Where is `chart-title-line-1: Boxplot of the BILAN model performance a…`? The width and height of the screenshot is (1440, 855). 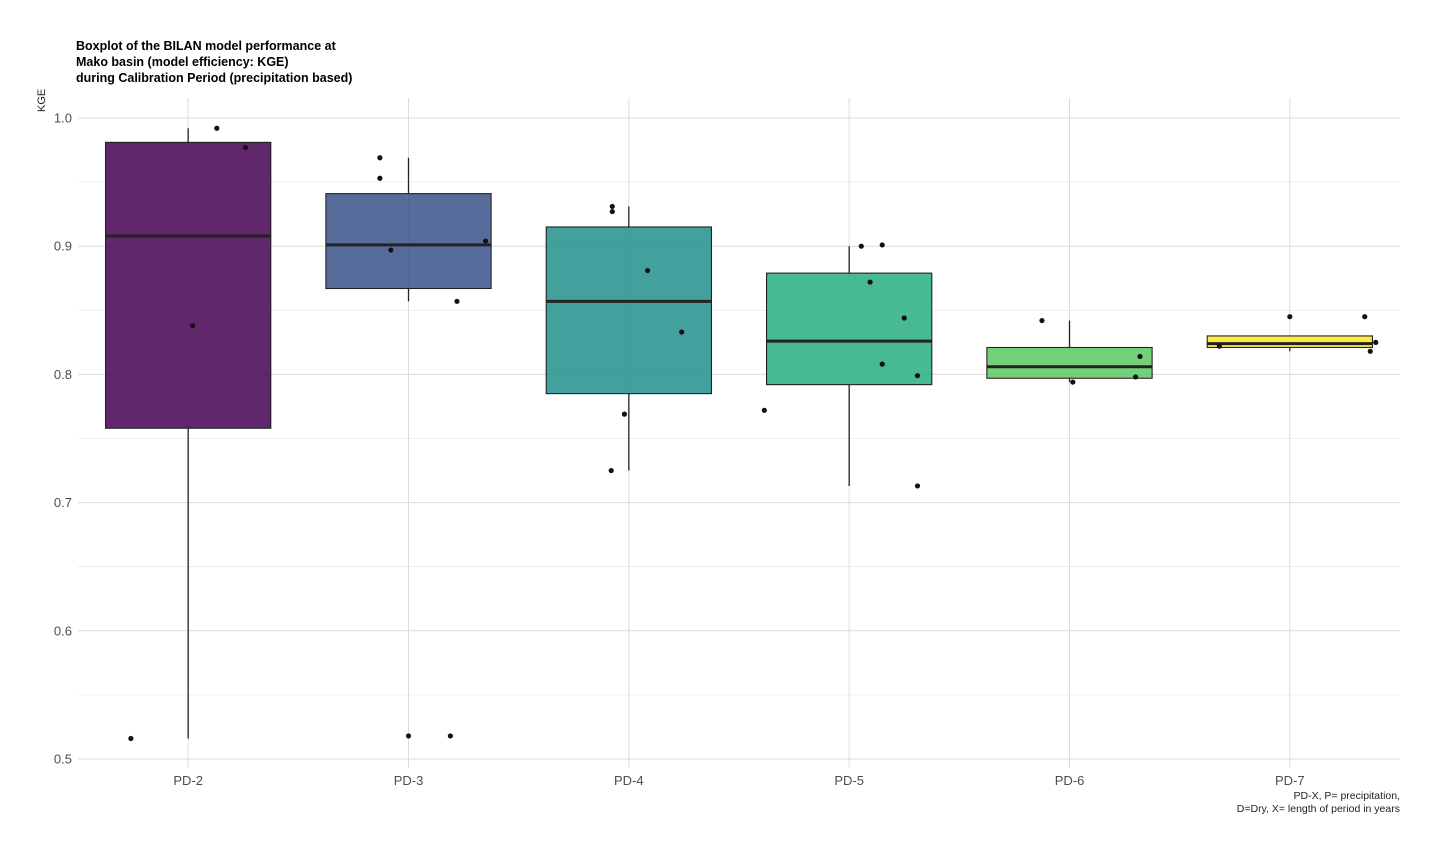
chart-title-line-1: Boxplot of the BILAN model performance a… is located at coordinates (206, 46).